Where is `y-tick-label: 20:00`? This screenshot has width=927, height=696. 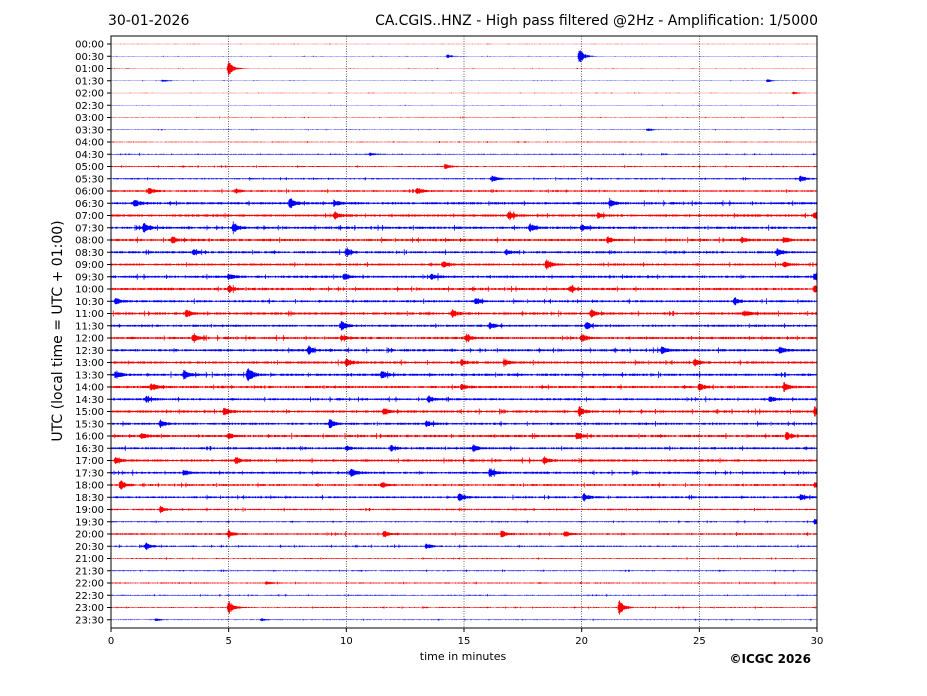
y-tick-label: 20:00 is located at coordinates (89, 535).